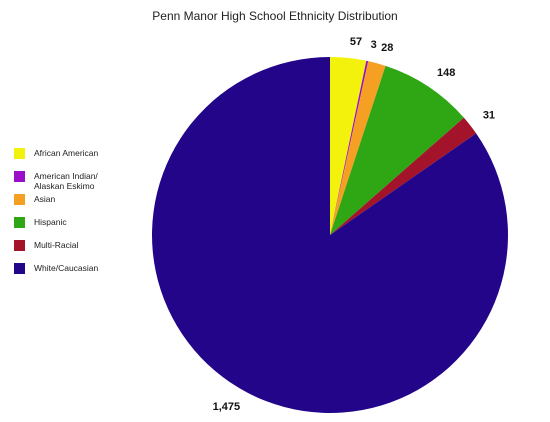  I want to click on legend-label: American Indian/ Alaskan Eskimo, so click(66, 181).